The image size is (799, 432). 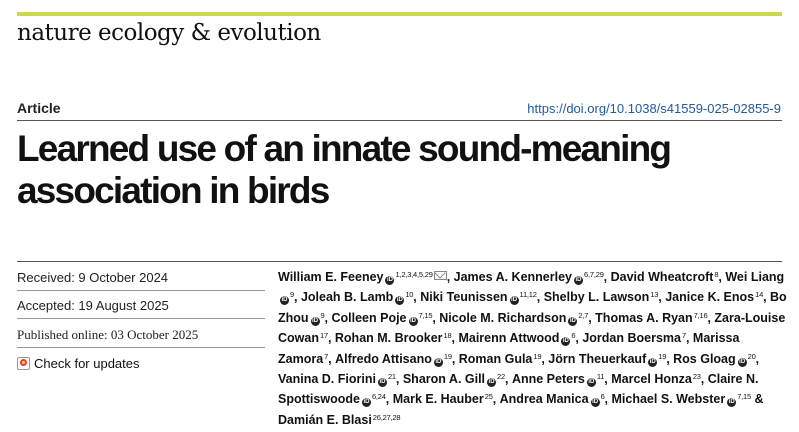 What do you see at coordinates (704, 358) in the screenshot?
I see `author-name: Ros Gloag` at bounding box center [704, 358].